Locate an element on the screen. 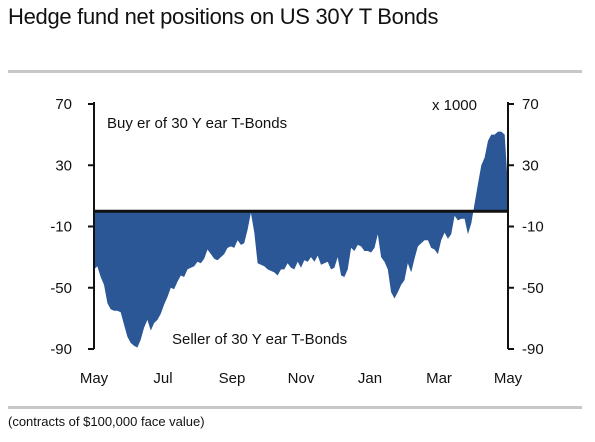 The width and height of the screenshot is (595, 442). y-tick-label-left: -90 is located at coordinates (61, 349).